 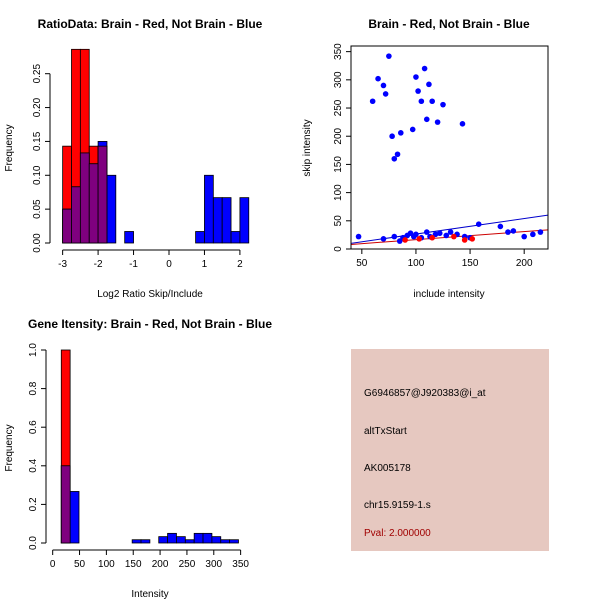 I want to click on scatter-chart-title: Brain - Red, Not Brain - Blue, so click(x=449, y=24).